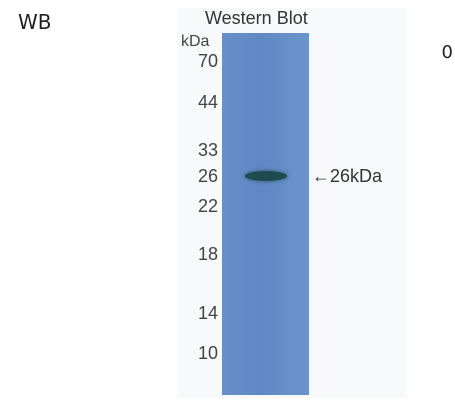  Describe the element at coordinates (347, 176) in the screenshot. I see `band-annotation: ←26kDa` at that location.